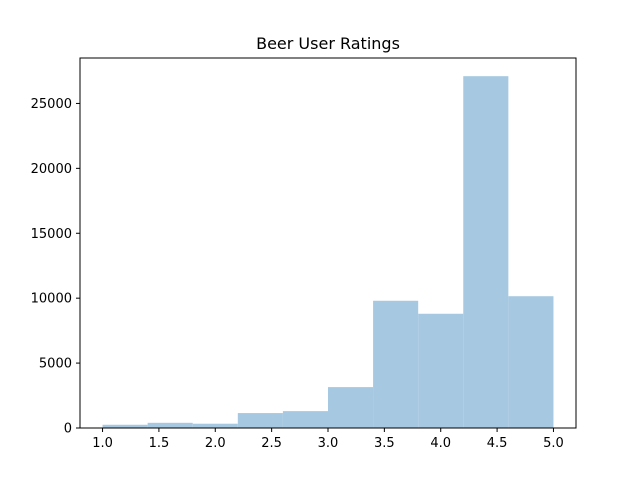 The width and height of the screenshot is (640, 480). I want to click on x-tick-label: 2.5, so click(271, 443).